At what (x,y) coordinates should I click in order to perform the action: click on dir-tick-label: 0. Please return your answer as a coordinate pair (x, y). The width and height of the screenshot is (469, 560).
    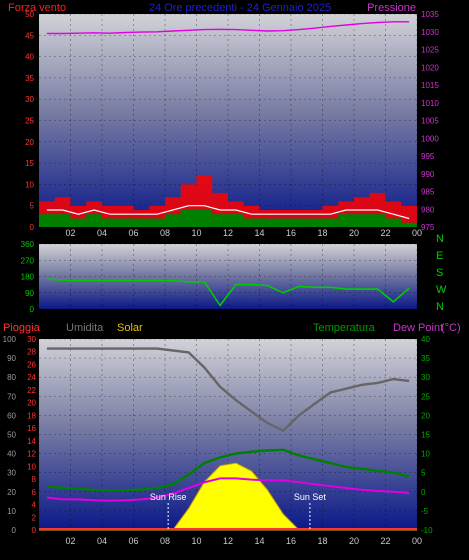
    Looking at the image, I should click on (32, 309).